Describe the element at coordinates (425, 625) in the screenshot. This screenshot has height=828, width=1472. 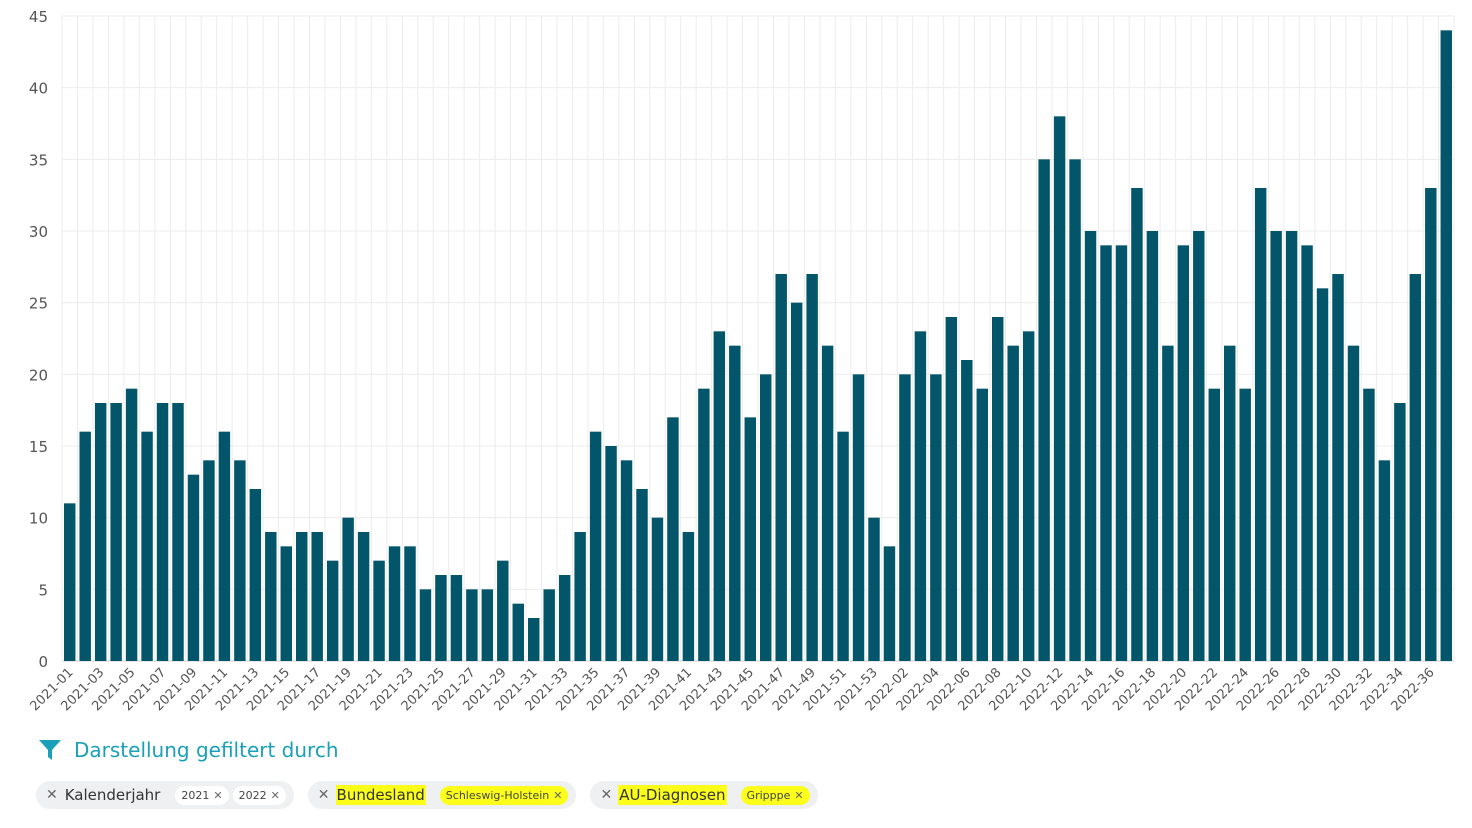
I see `bar: 2021-24: 5` at that location.